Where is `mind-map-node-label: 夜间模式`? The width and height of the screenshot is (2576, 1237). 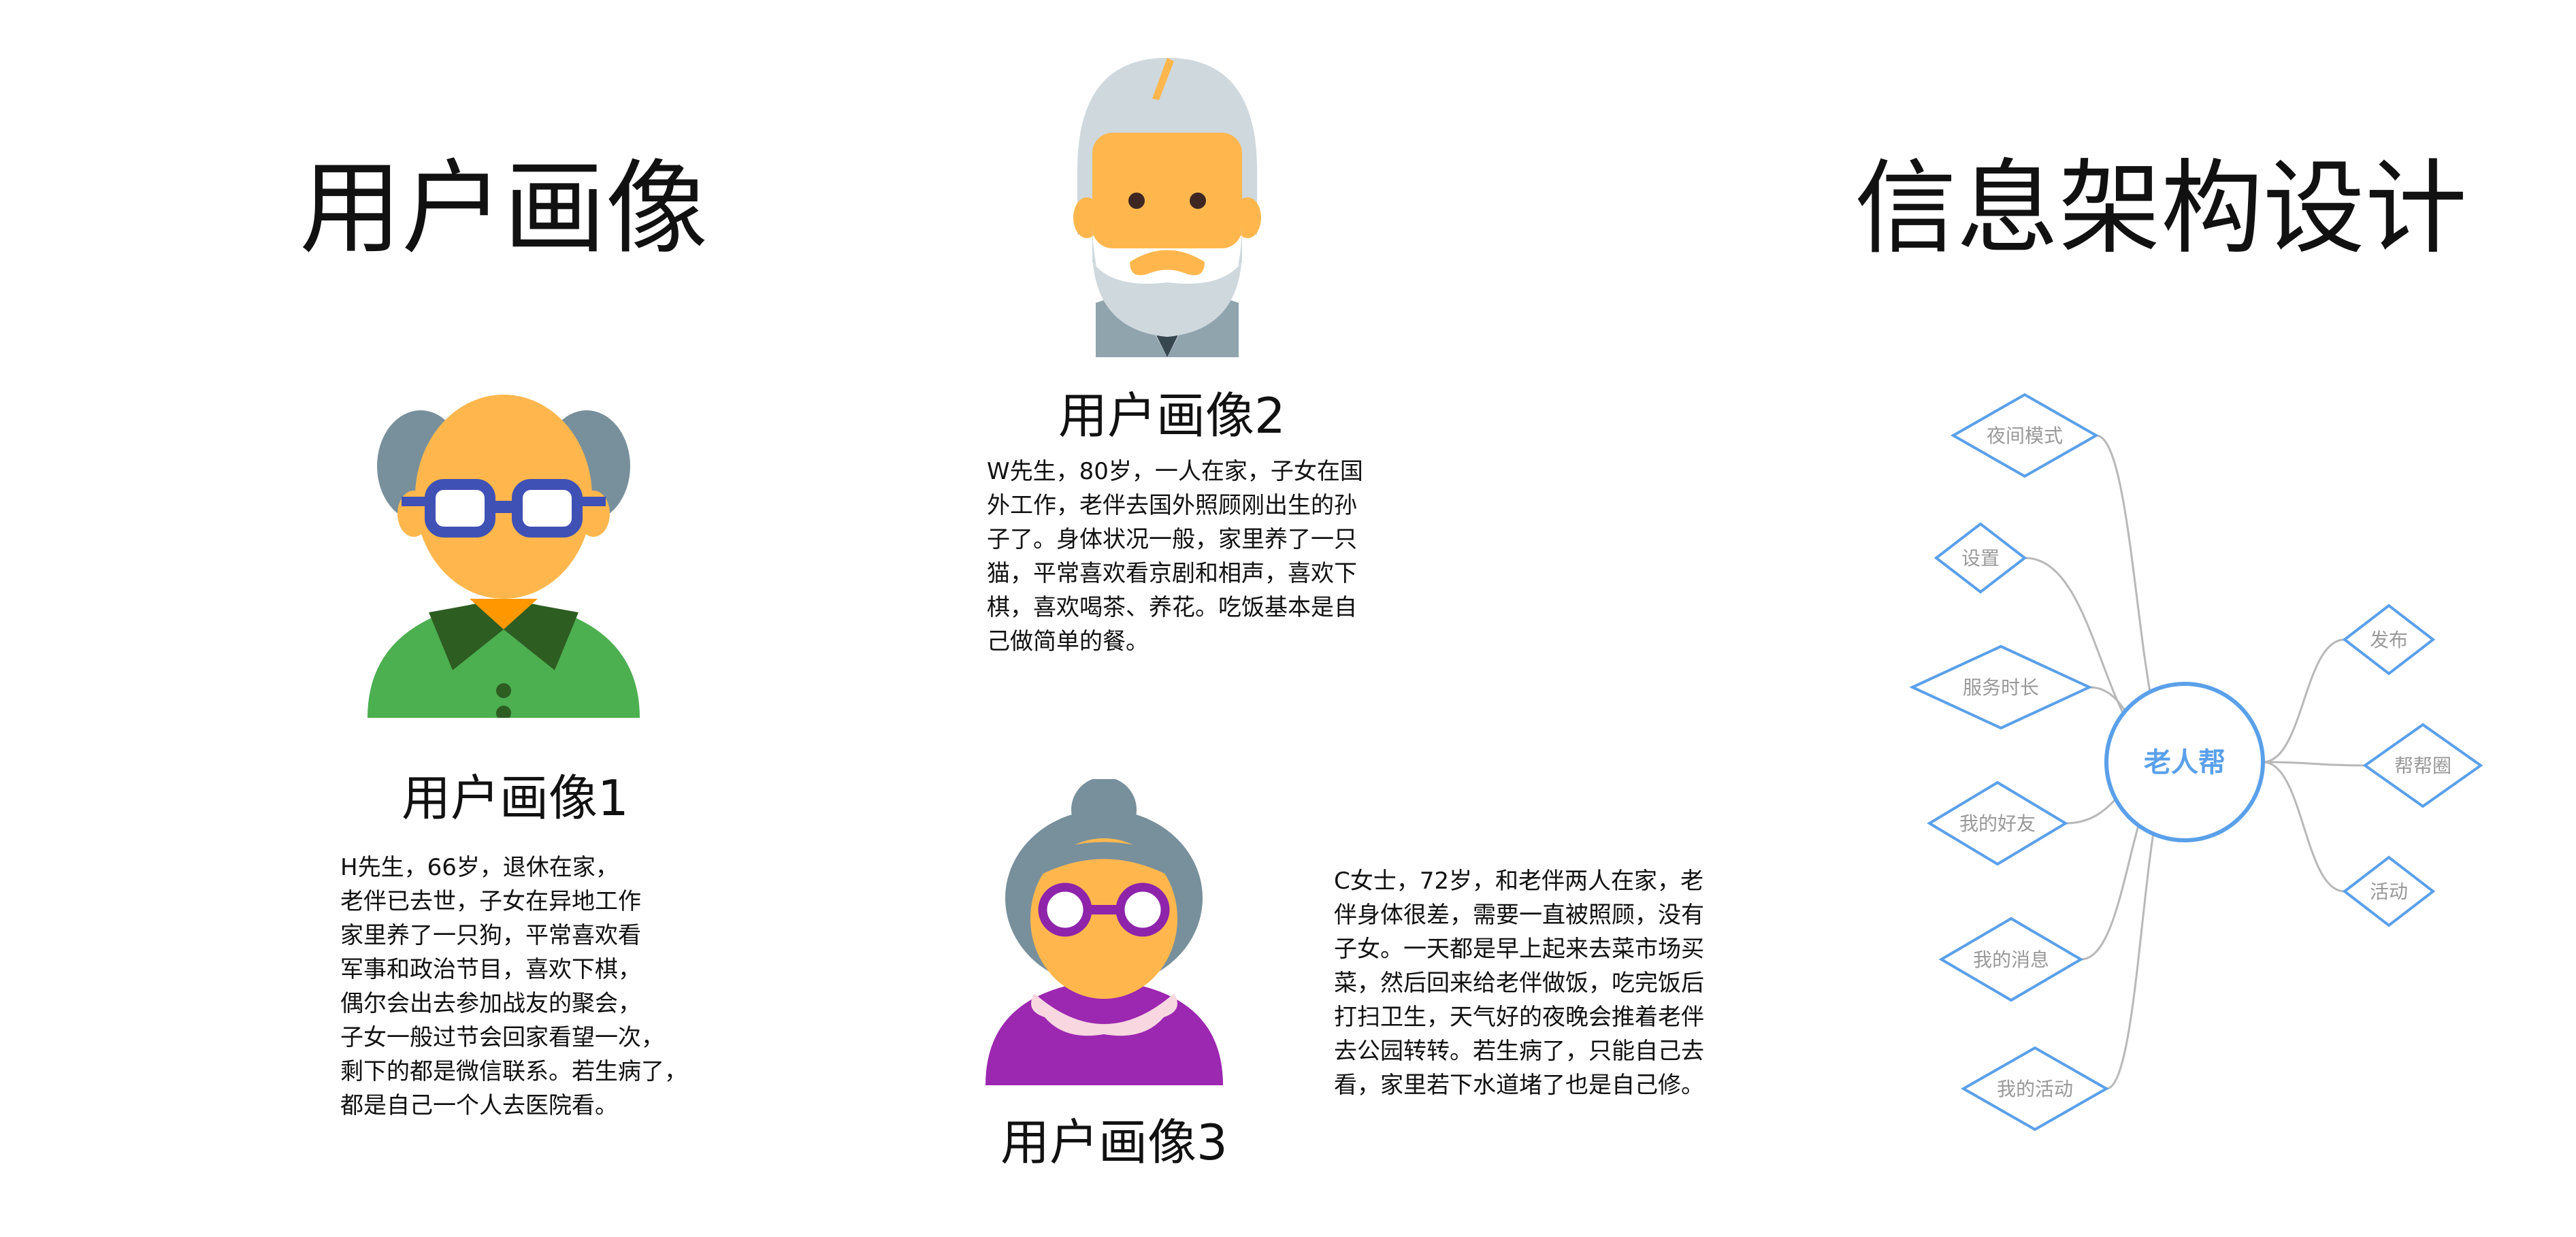
mind-map-node-label: 夜间模式 is located at coordinates (2025, 436).